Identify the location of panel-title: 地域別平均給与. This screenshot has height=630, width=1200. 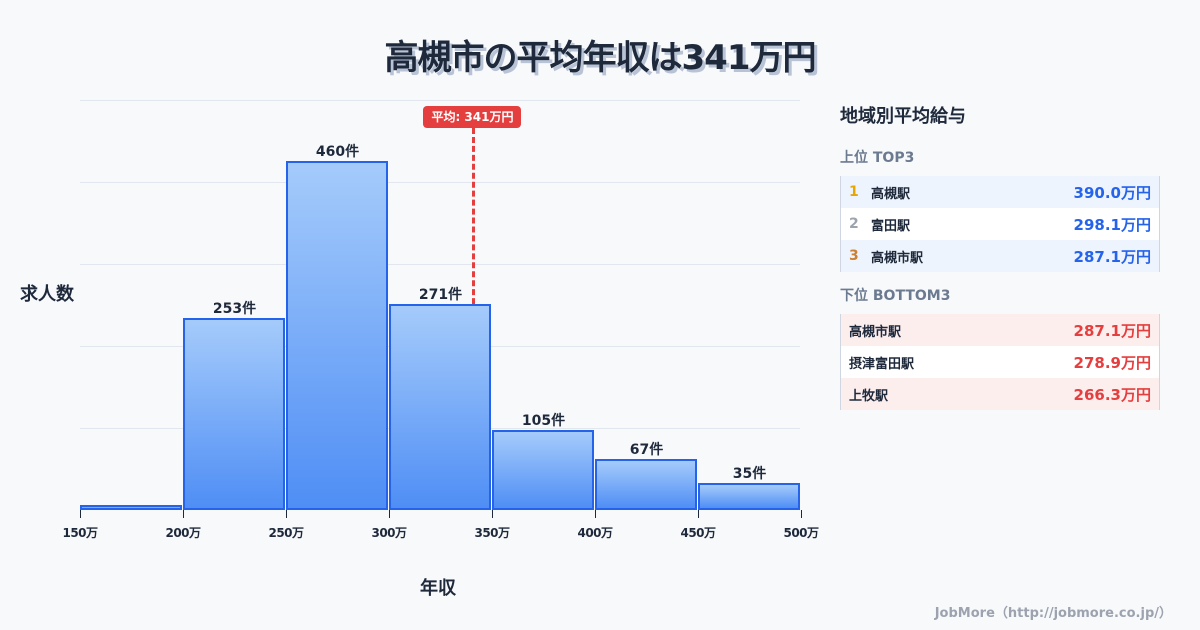
(903, 116).